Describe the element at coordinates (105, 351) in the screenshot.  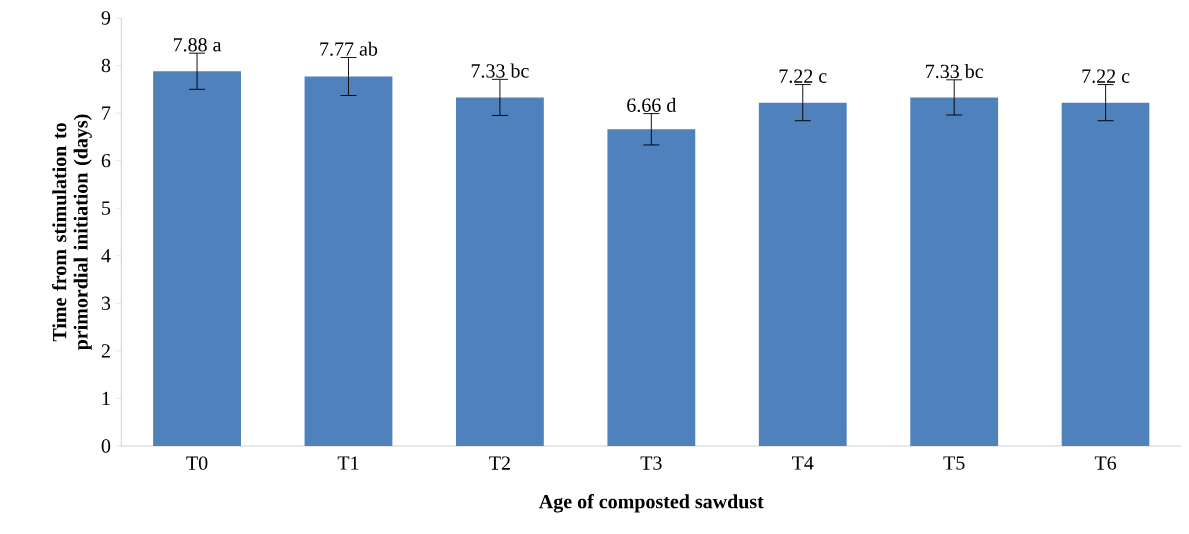
I see `y-tick-label: 2` at that location.